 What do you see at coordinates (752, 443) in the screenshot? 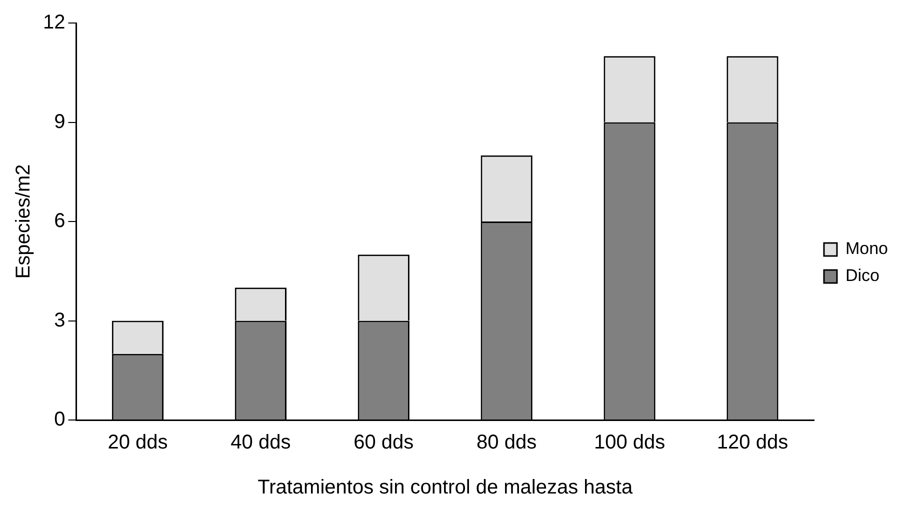
I see `x-tick-label: 120 dds` at bounding box center [752, 443].